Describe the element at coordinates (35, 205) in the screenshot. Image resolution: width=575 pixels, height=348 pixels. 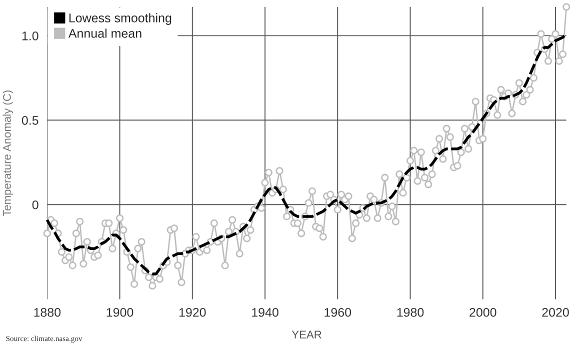
I see `y-tick-label: 0` at that location.